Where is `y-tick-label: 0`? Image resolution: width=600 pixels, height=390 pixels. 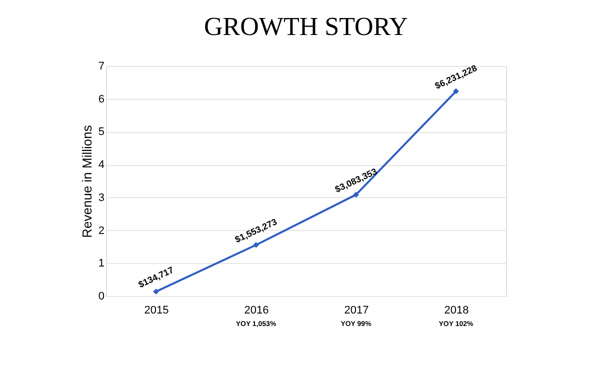
y-tick-label: 0 is located at coordinates (101, 296).